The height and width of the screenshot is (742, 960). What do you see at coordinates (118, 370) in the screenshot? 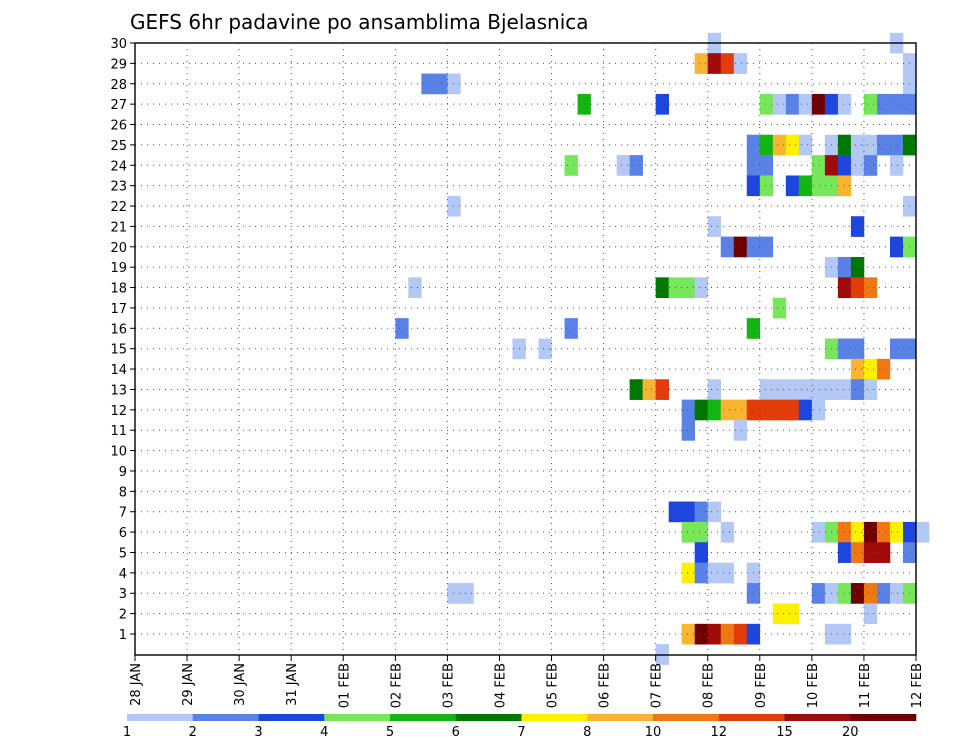
I see `y-tick-label: 14` at bounding box center [118, 370].